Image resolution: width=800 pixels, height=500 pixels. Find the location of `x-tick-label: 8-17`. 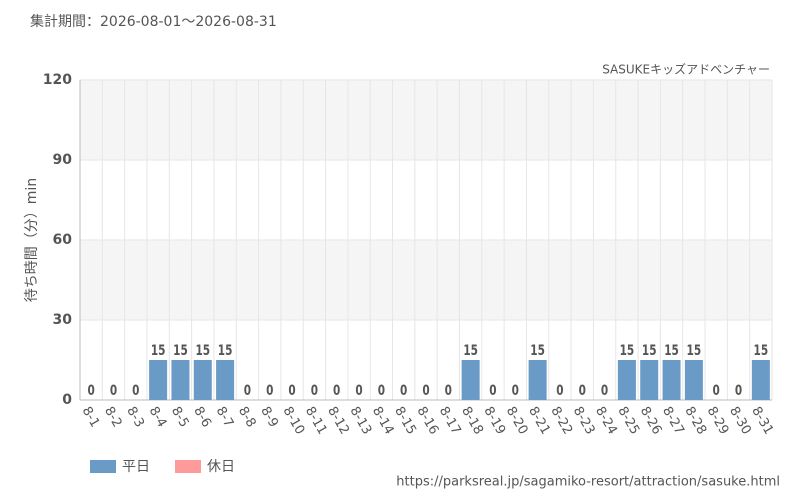

x-tick-label: 8-17 is located at coordinates (450, 420).